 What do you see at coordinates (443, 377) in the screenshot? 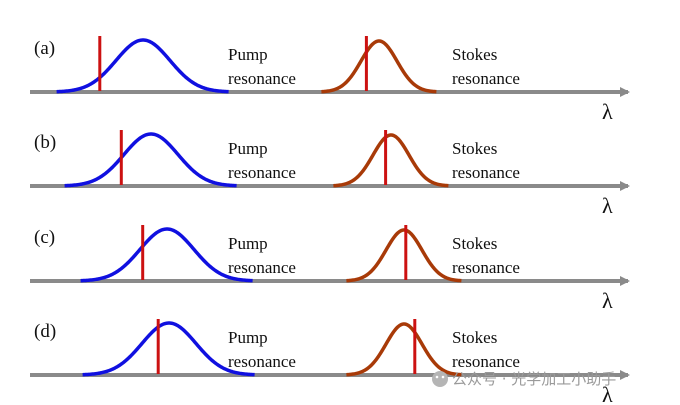
I see `wechat-icon-eye-right` at bounding box center [443, 377].